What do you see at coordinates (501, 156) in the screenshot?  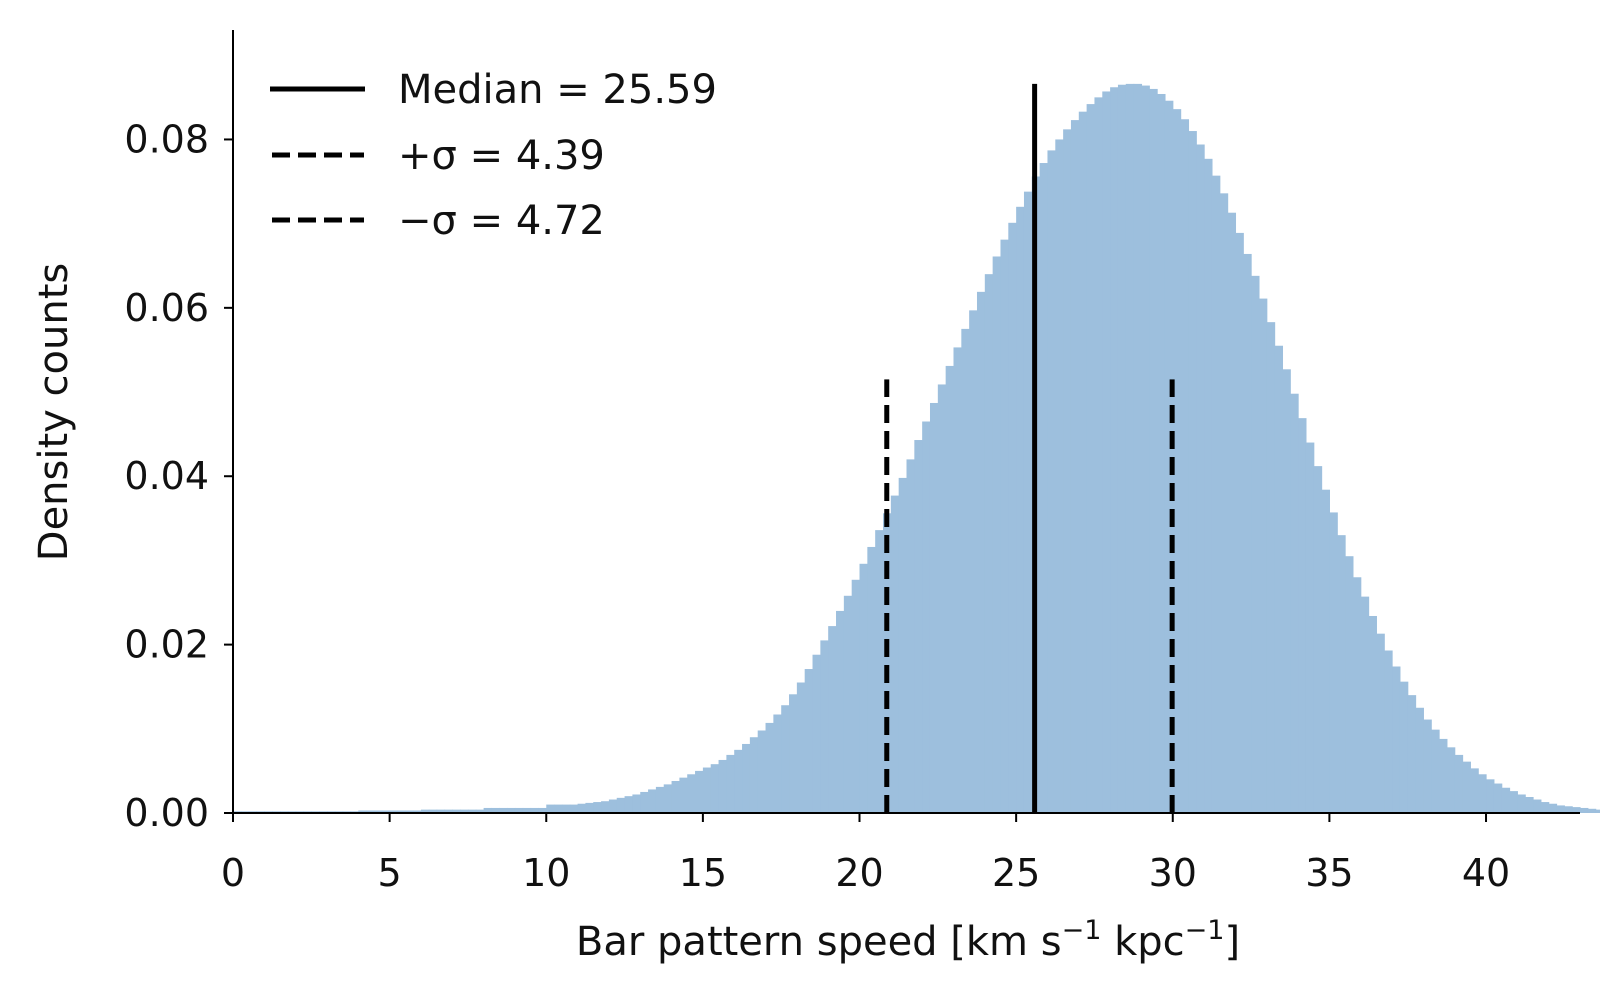 I see `legend-plus-sigma-label: +σ = 4.39` at bounding box center [501, 156].